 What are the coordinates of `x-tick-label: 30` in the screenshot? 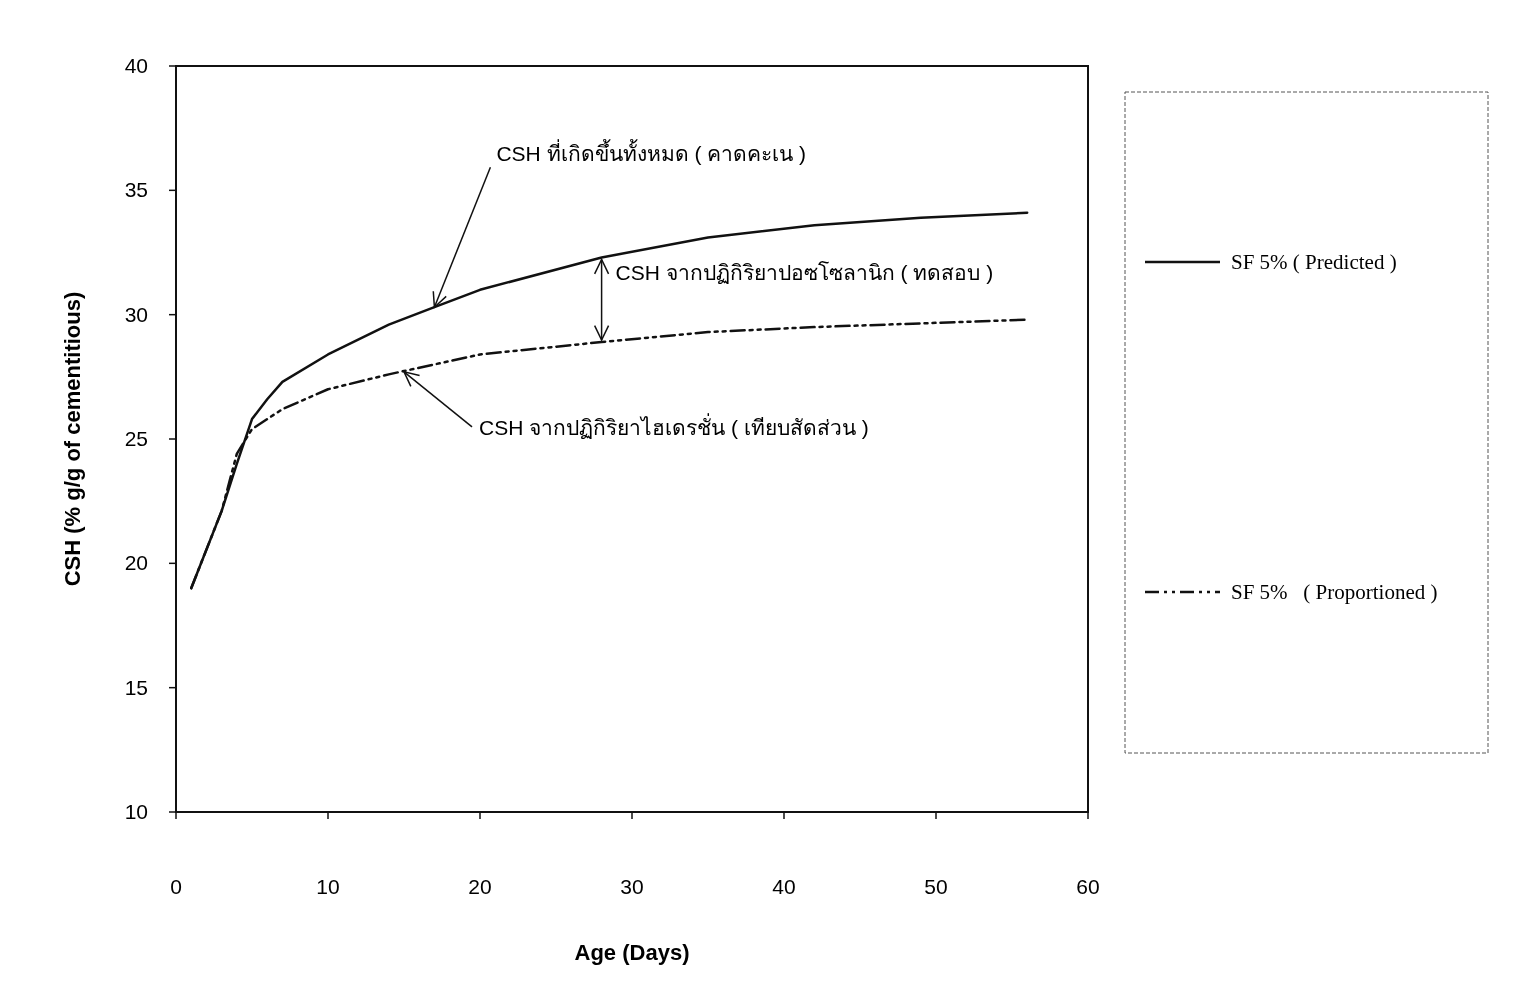 It's located at (632, 886).